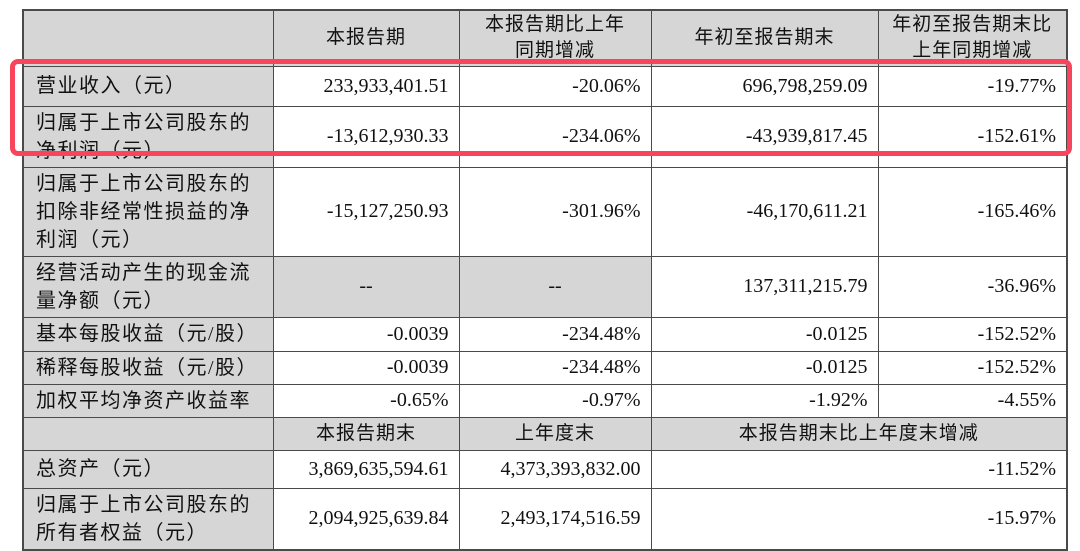 Image resolution: width=1080 pixels, height=551 pixels. What do you see at coordinates (555, 400) in the screenshot?
I see `cell-yoy-change: -0.97%` at bounding box center [555, 400].